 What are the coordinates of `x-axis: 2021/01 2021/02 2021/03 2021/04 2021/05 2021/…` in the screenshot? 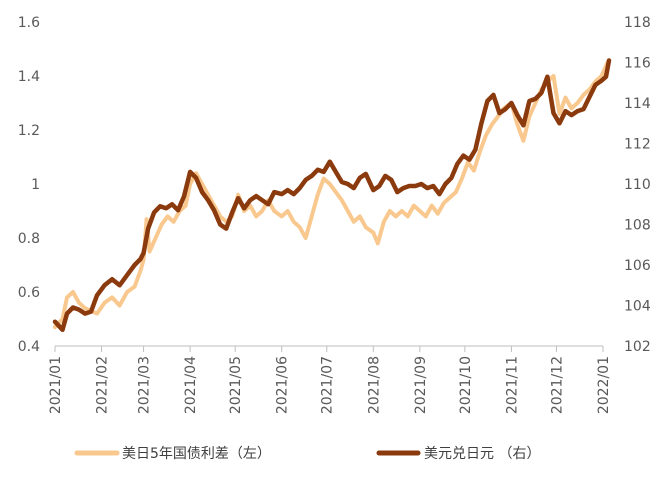 It's located at (330, 380).